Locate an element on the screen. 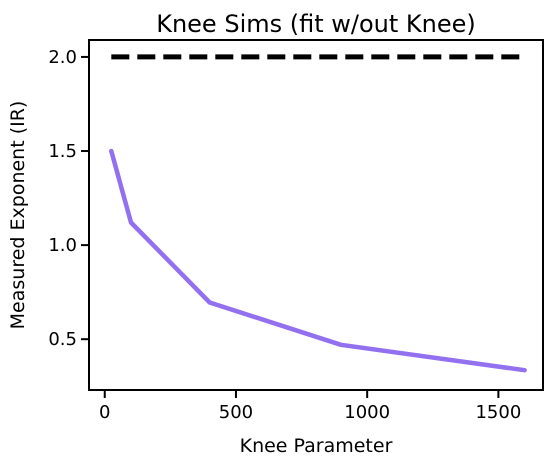  x-tick-label: 500 is located at coordinates (236, 412).